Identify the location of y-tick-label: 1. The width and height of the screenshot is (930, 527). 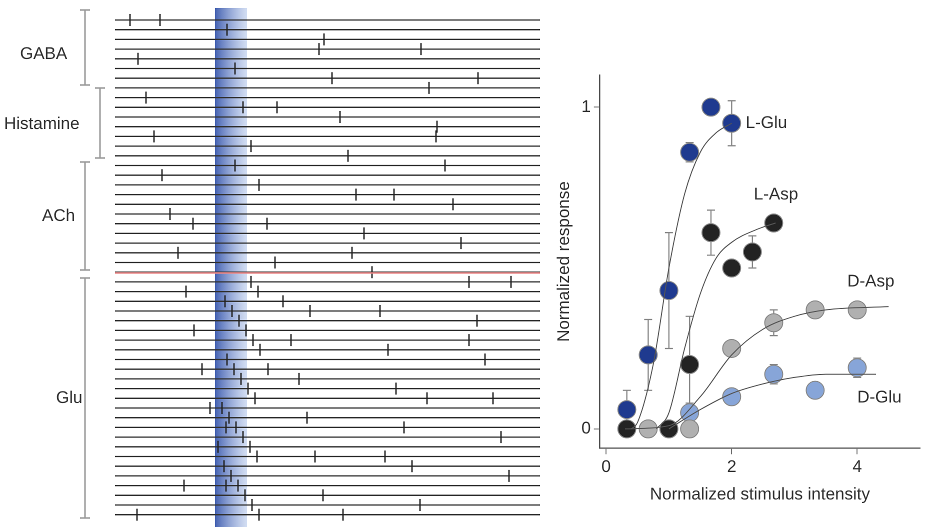
(586, 106).